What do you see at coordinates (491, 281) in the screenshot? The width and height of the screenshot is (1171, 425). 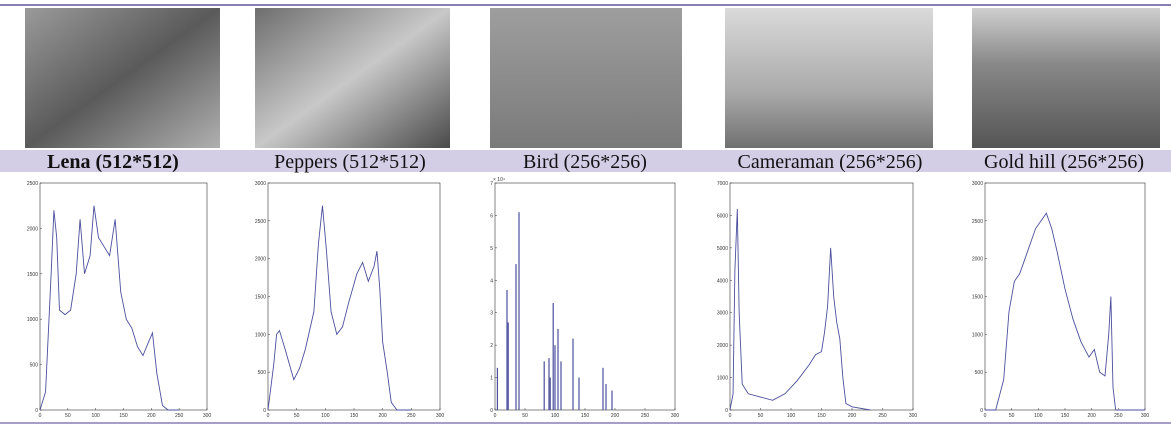 I see `y-tick-label: 4` at bounding box center [491, 281].